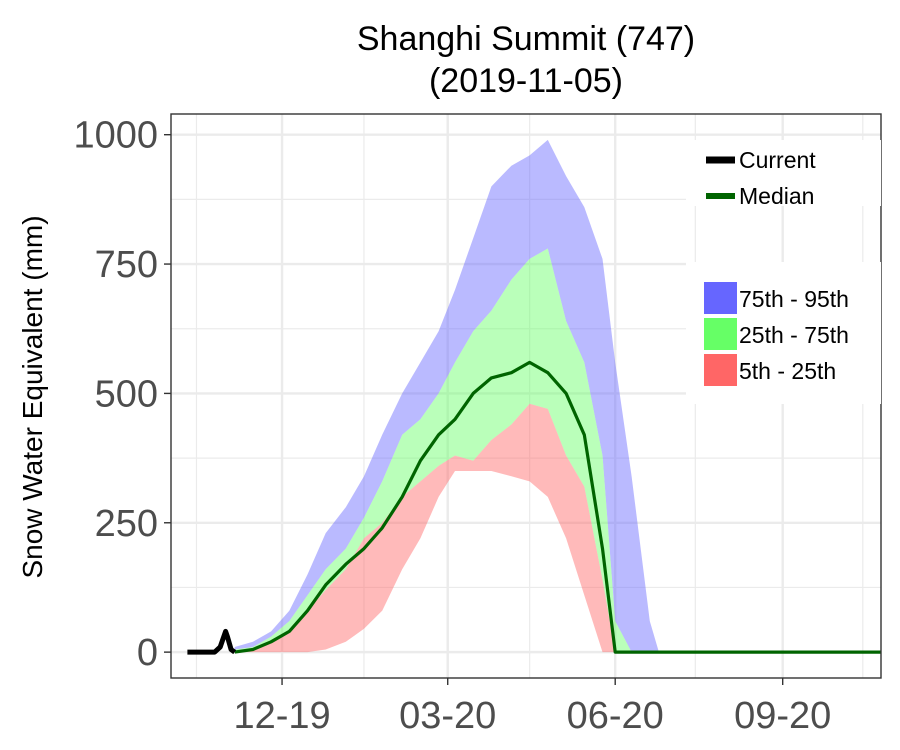  What do you see at coordinates (147, 653) in the screenshot?
I see `y-tick-label: 0` at bounding box center [147, 653].